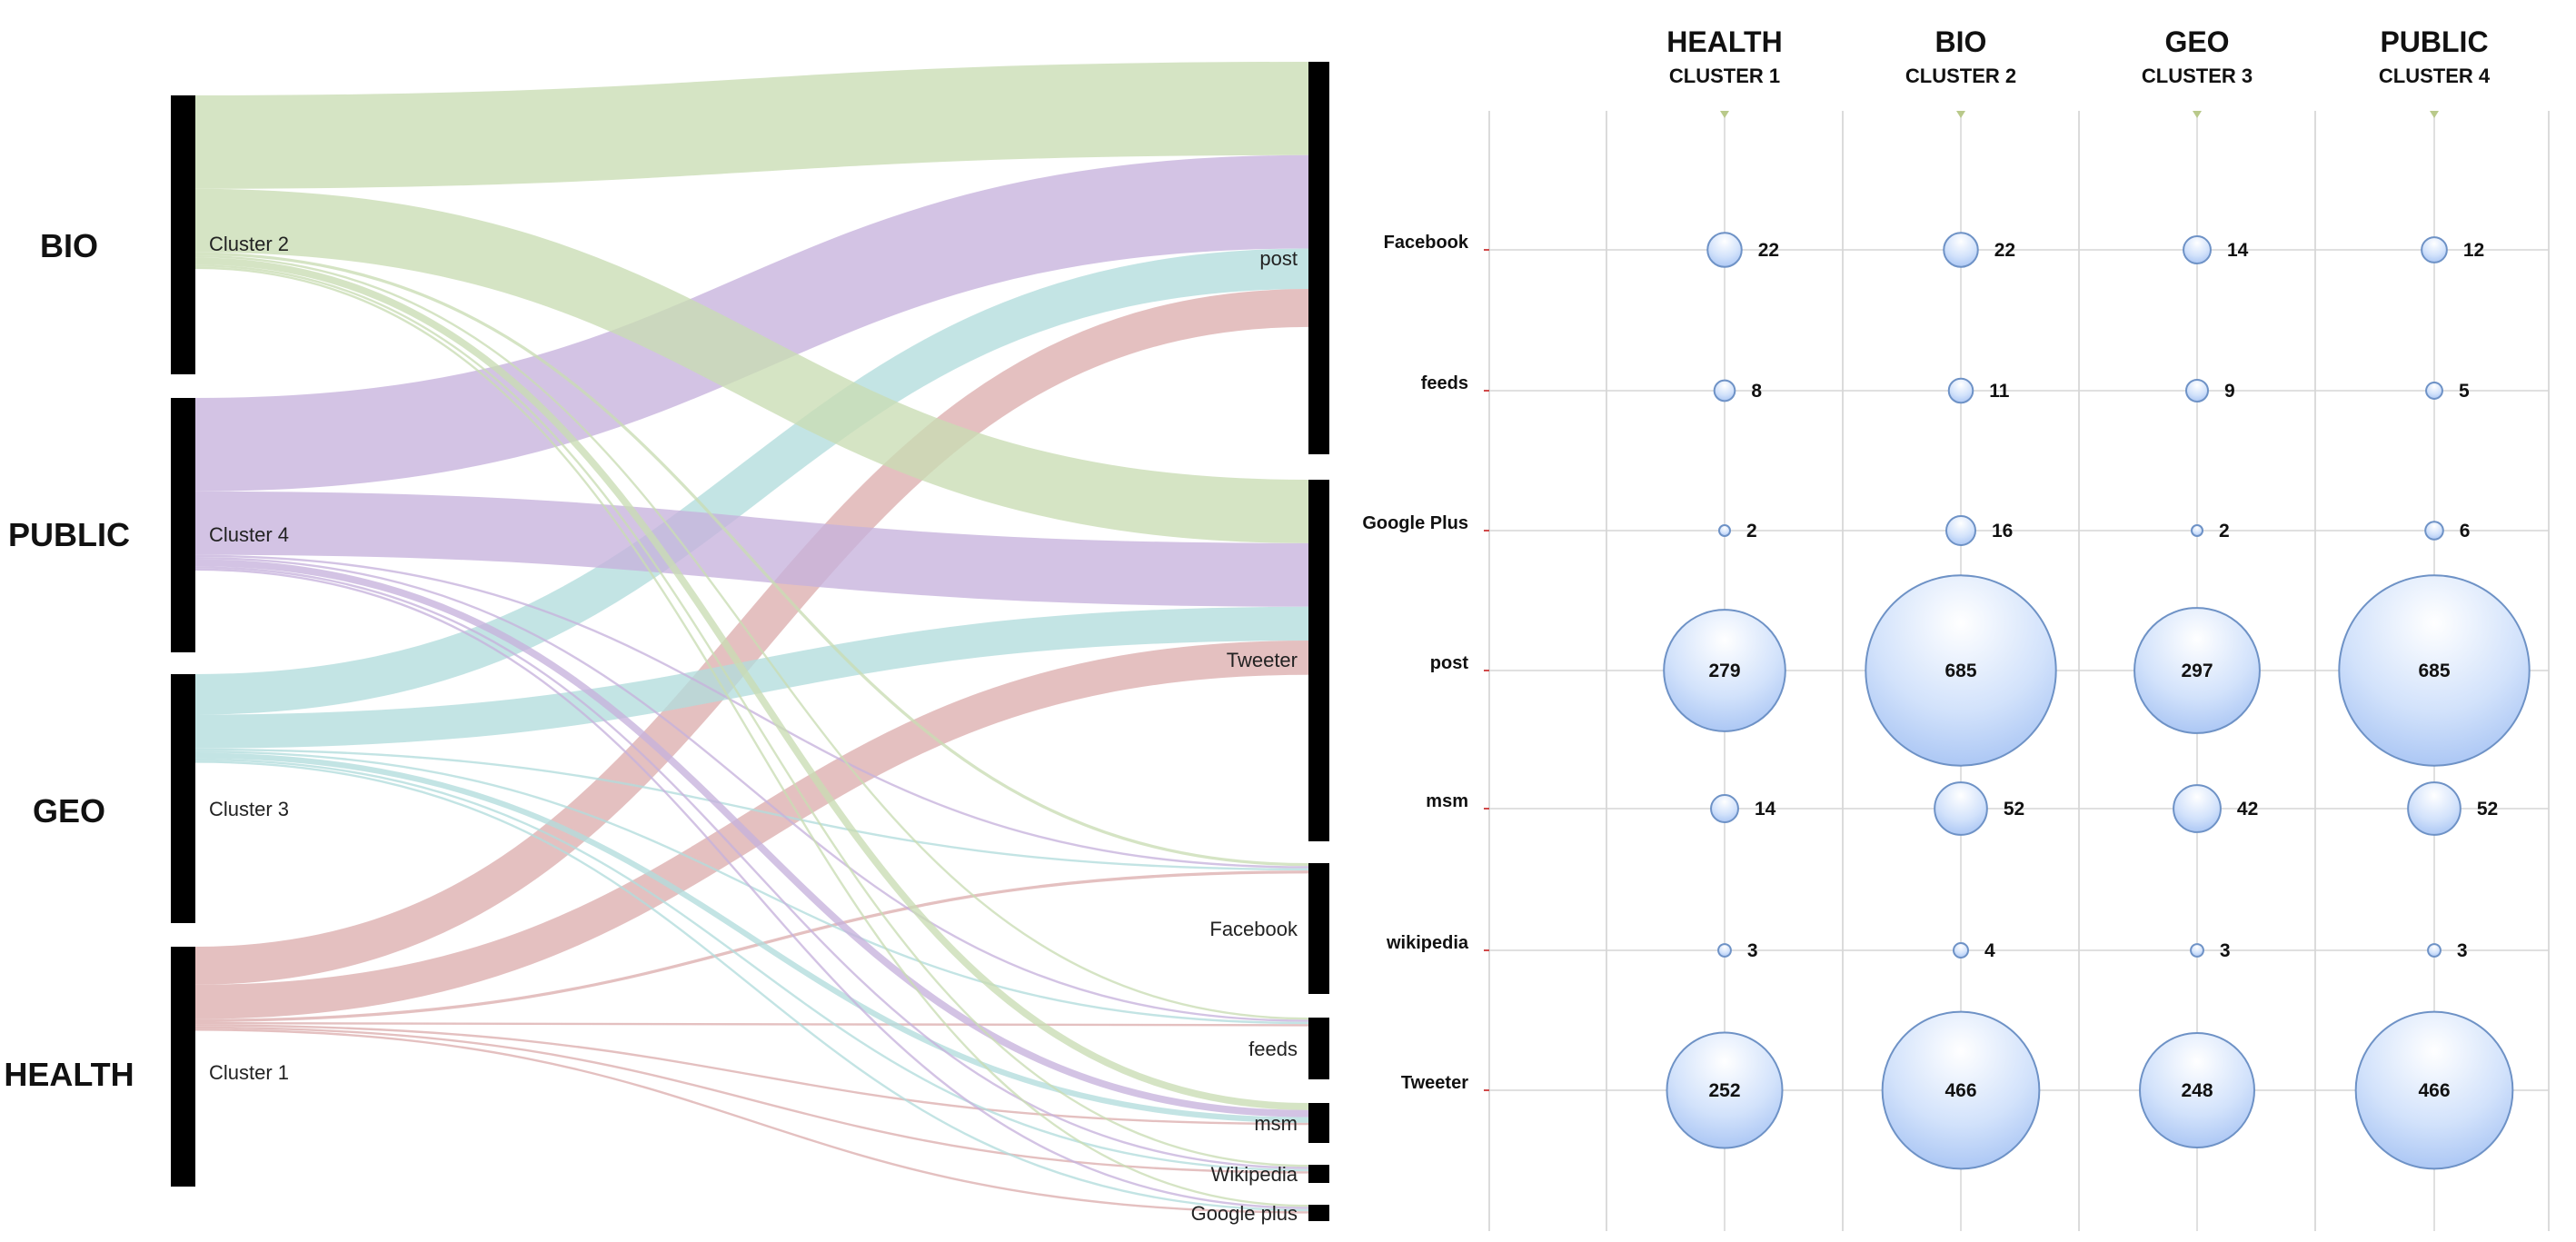 This screenshot has width=2576, height=1242. I want to click on source-label-cluster-1: Cluster 1, so click(249, 1072).